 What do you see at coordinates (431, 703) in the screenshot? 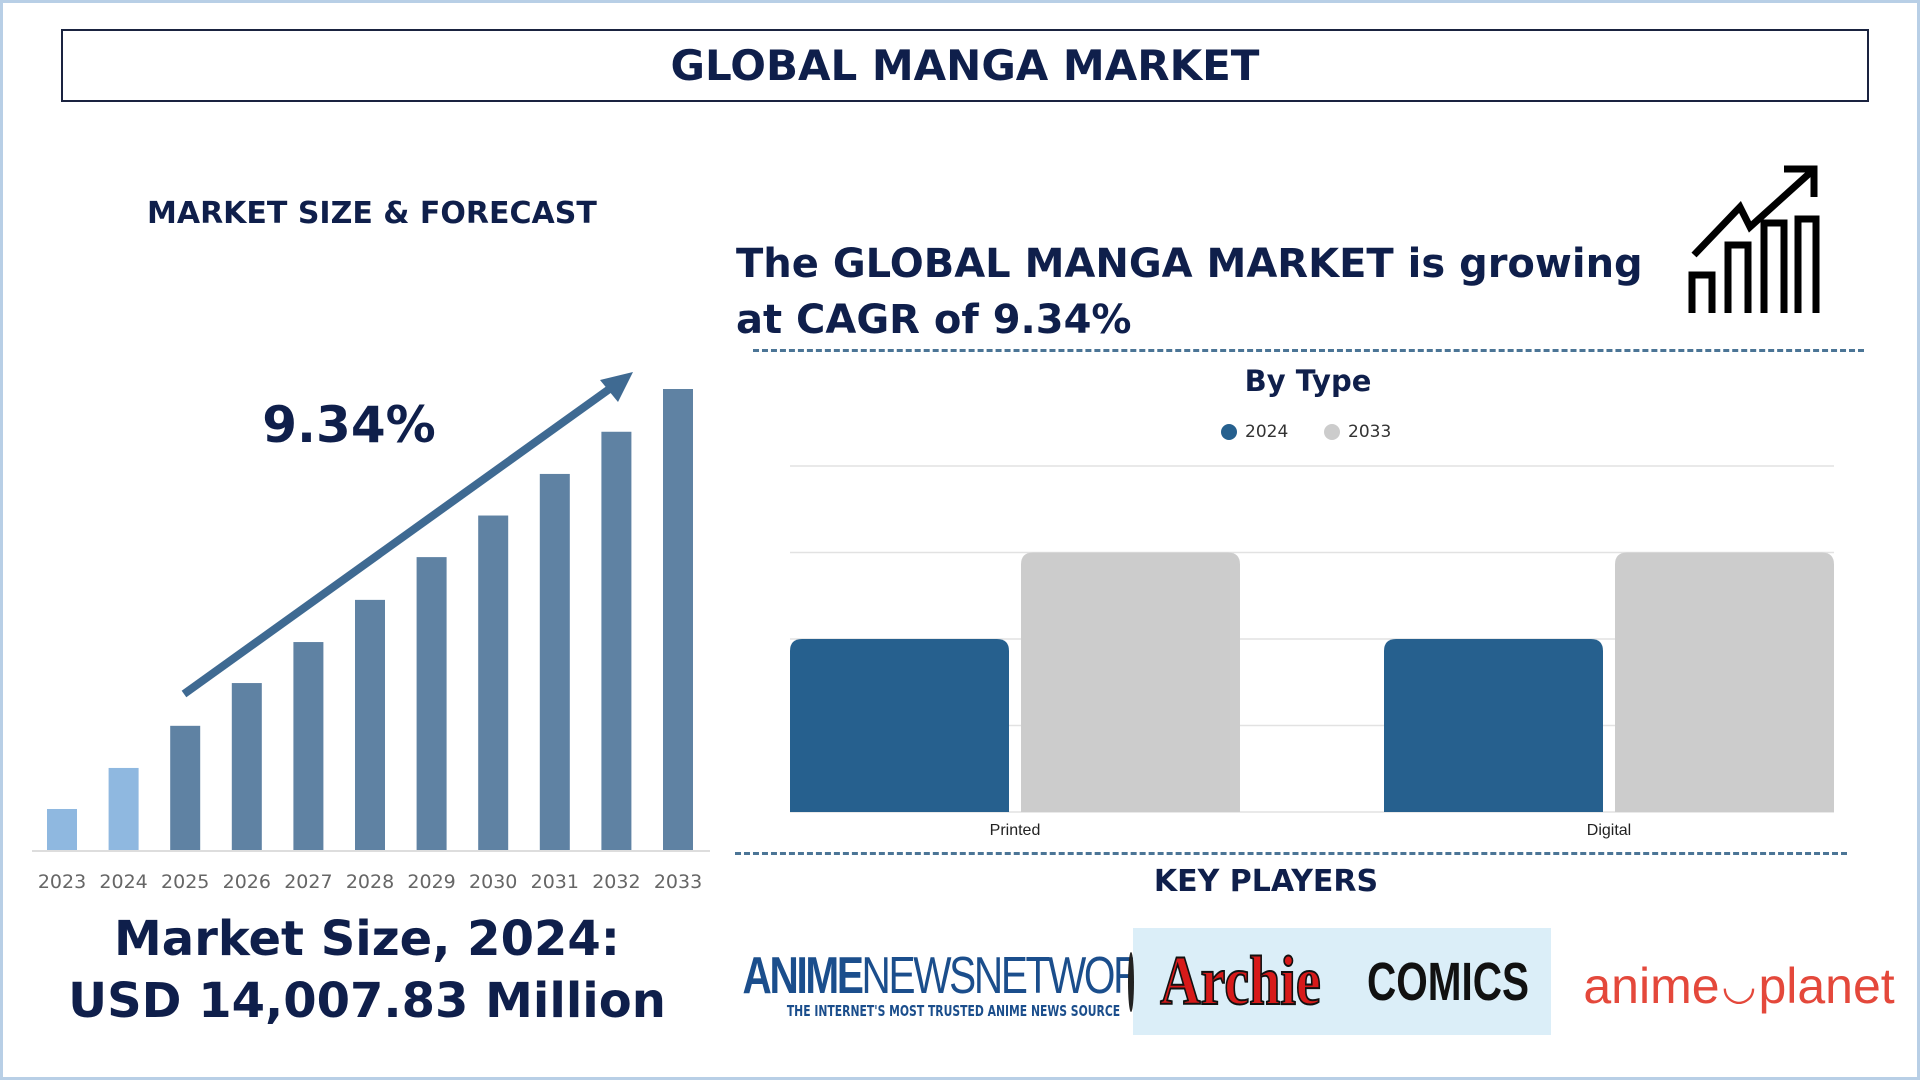
I see `bar-2029` at bounding box center [431, 703].